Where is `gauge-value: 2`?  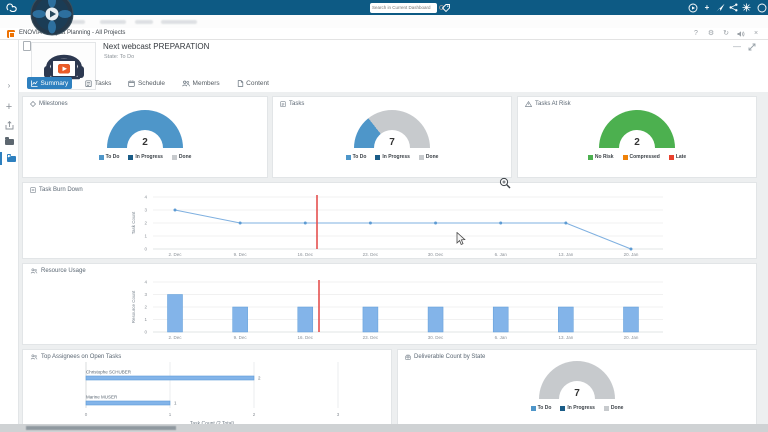 gauge-value: 2 is located at coordinates (145, 142).